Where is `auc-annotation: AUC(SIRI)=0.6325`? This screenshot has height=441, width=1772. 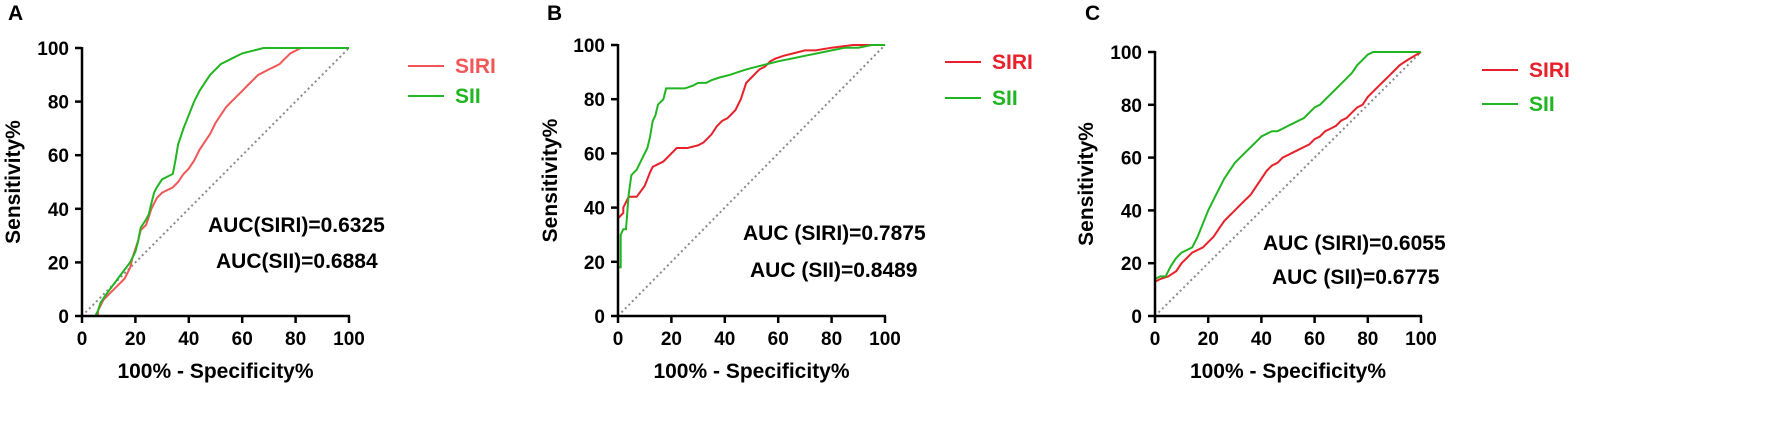 auc-annotation: AUC(SIRI)=0.6325 is located at coordinates (296, 225).